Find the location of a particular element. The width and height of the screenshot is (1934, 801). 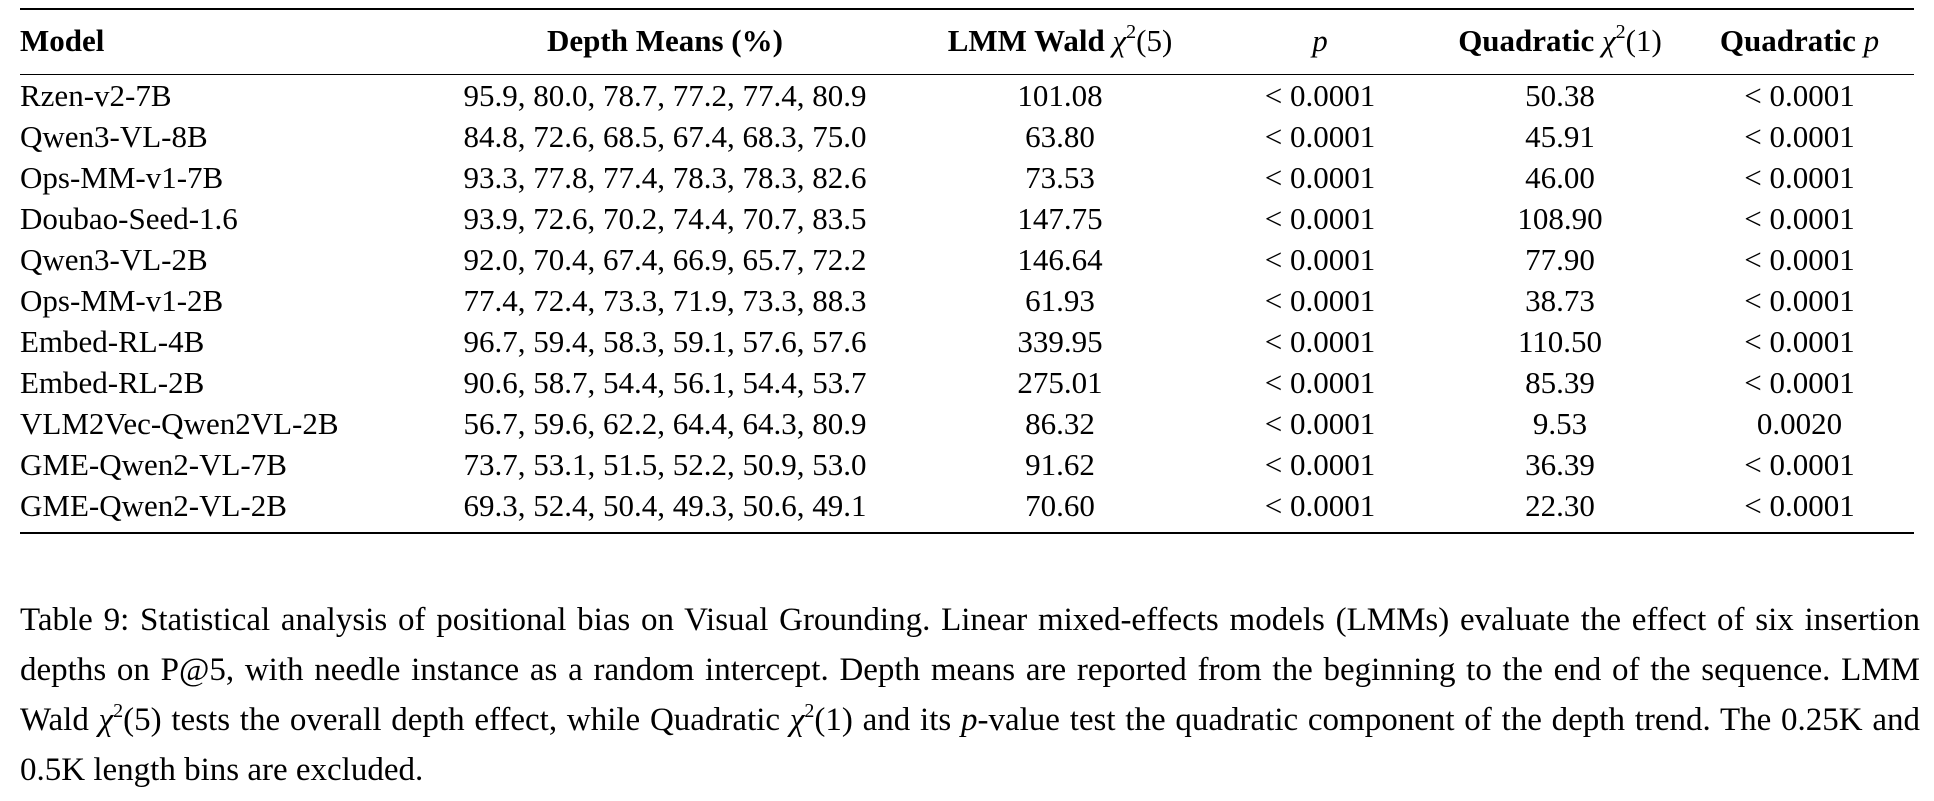

header-depth-means: Depth Means (%) is located at coordinates (665, 40).